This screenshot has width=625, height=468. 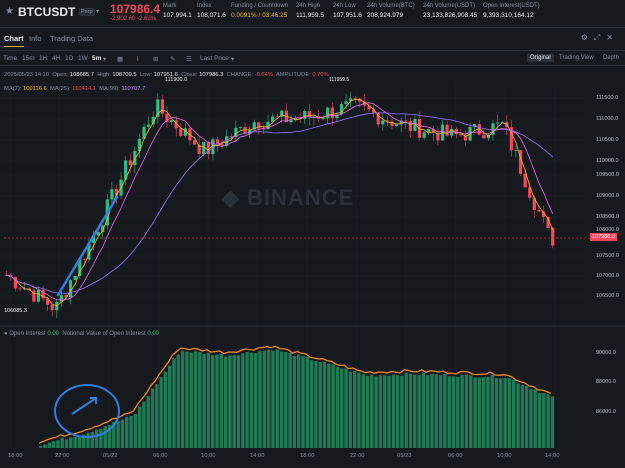 I want to click on time-tick: 18:00, so click(x=307, y=456).